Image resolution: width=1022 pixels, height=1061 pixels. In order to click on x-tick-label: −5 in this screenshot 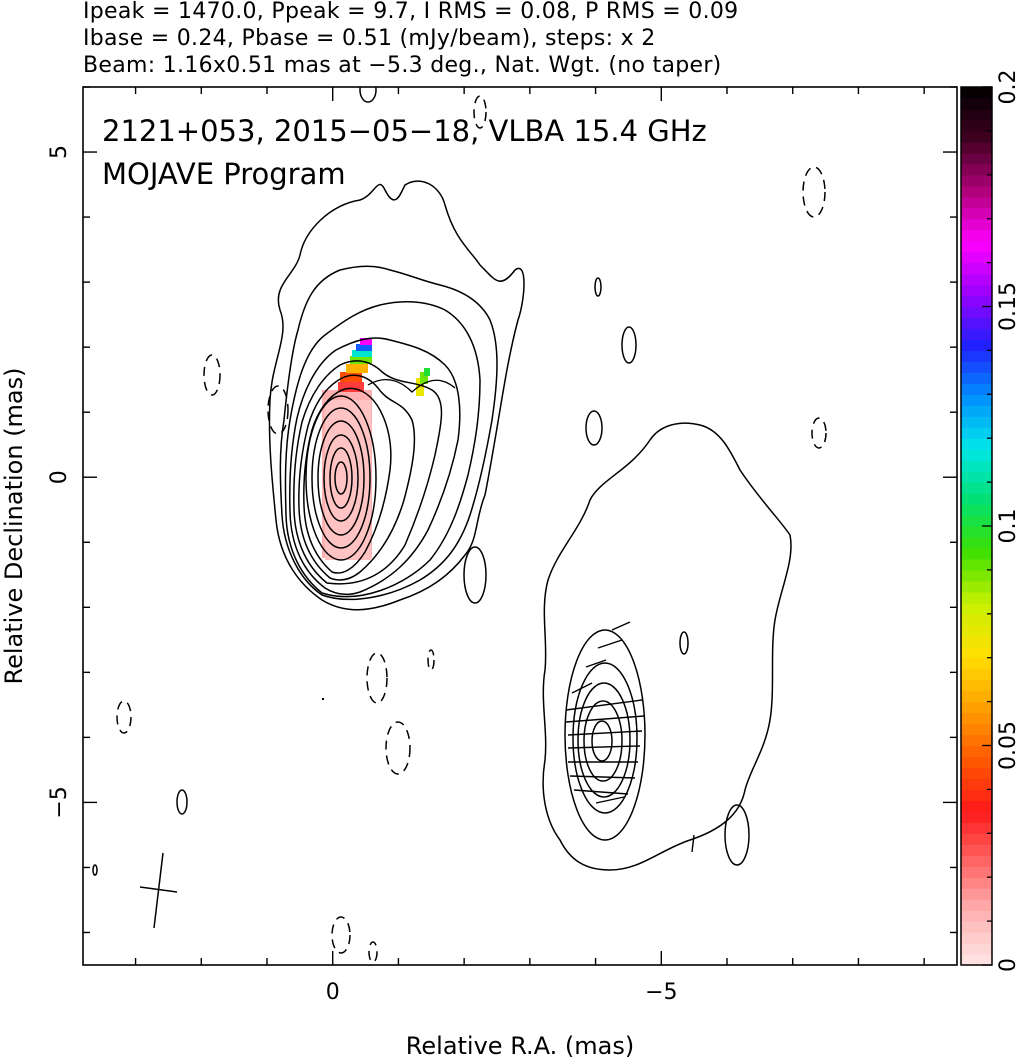, I will do `click(661, 992)`.